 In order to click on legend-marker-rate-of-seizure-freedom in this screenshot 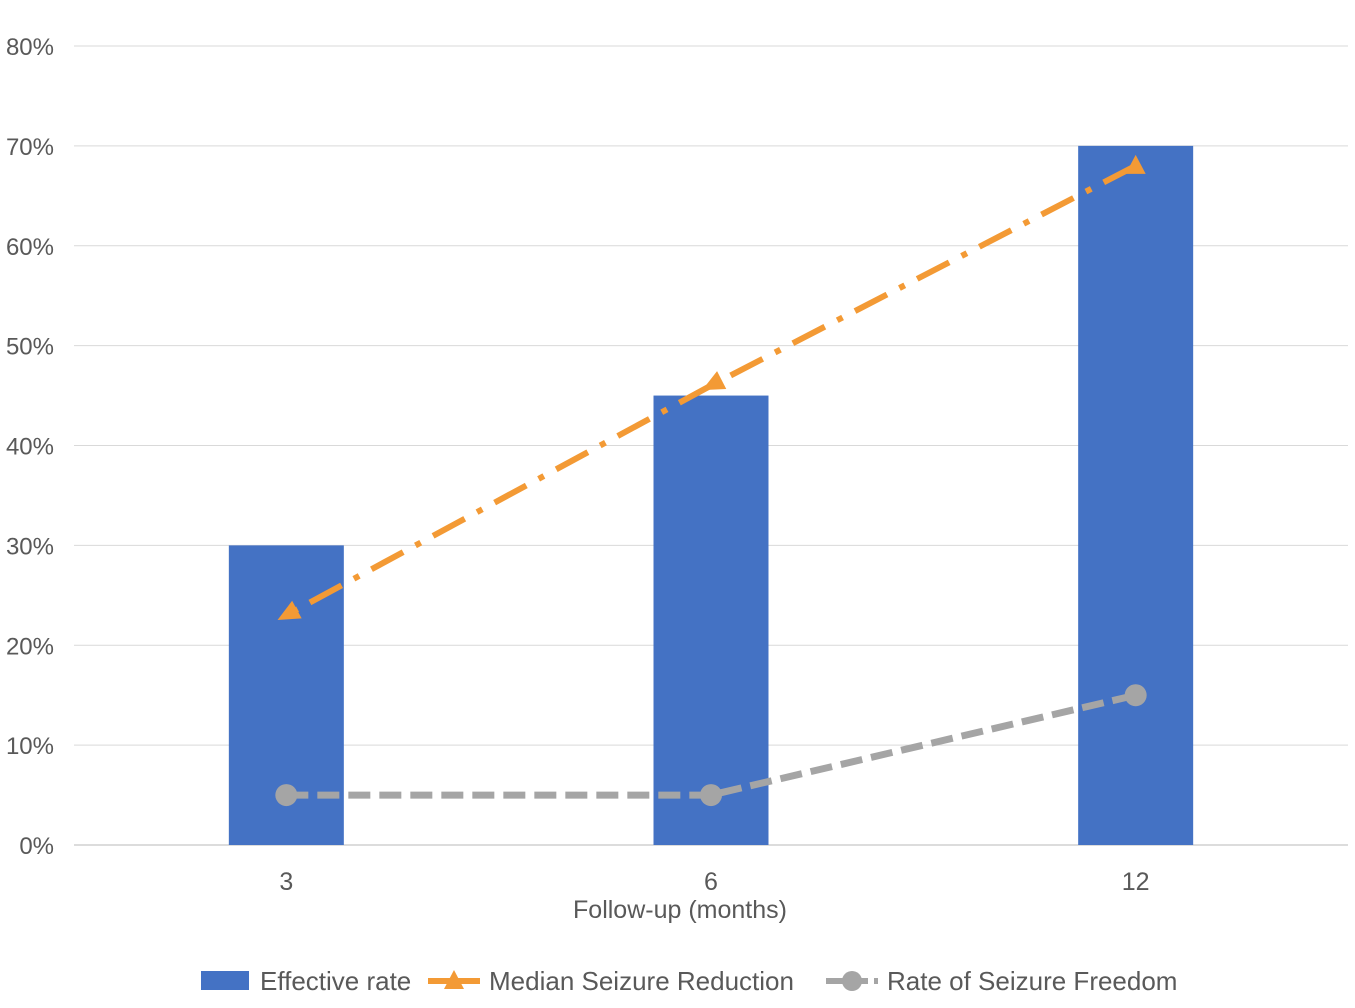, I will do `click(852, 981)`.